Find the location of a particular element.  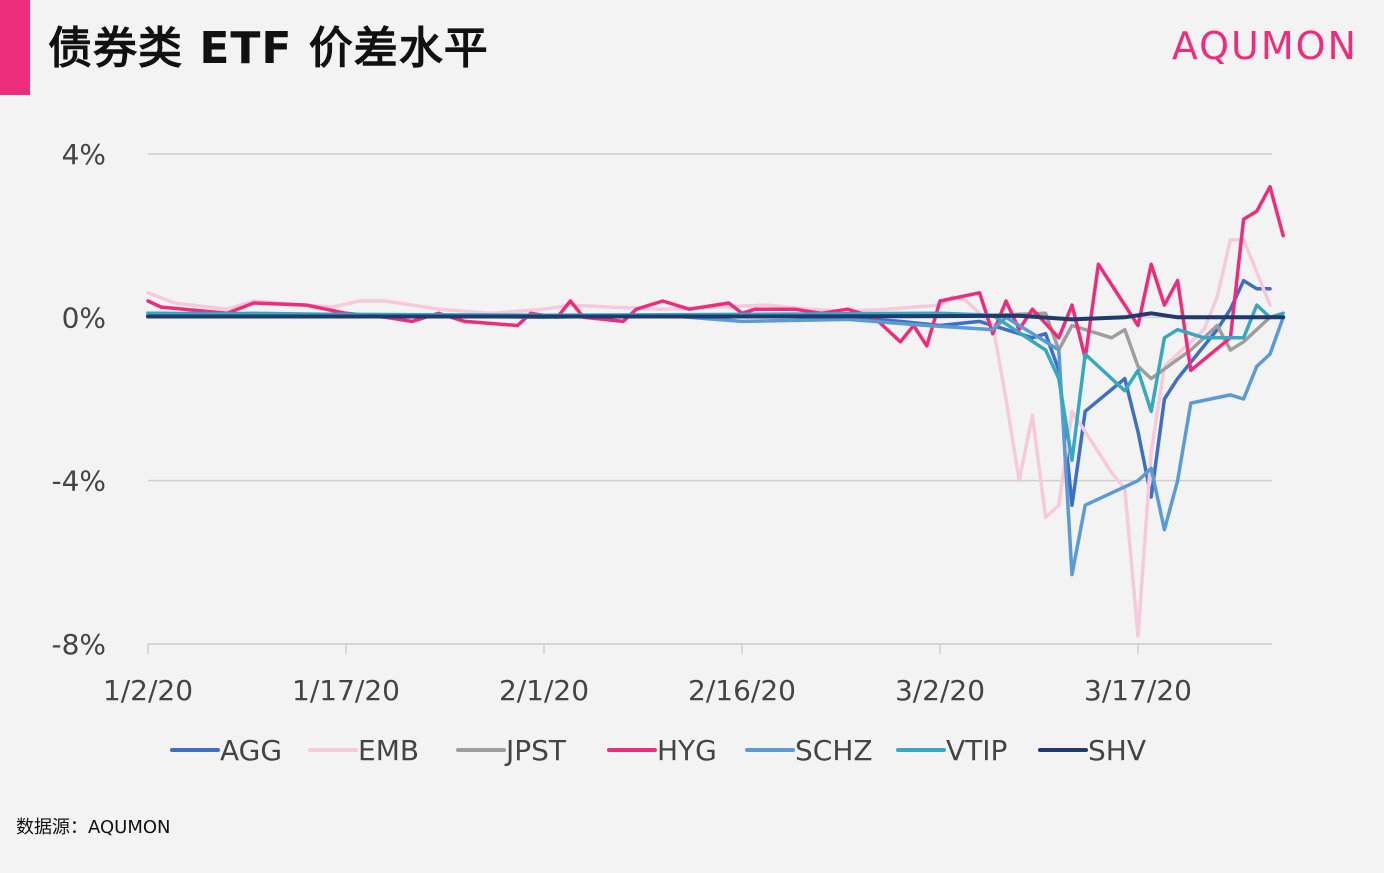

series-line-shv is located at coordinates (716, 316).